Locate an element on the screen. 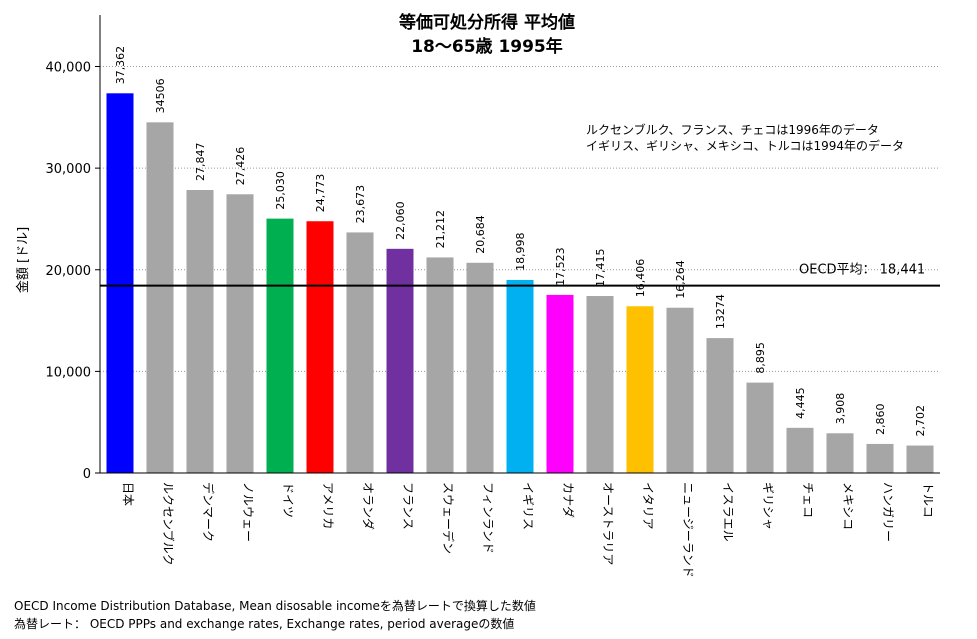 This screenshot has width=977, height=639. category-label: ノルウェー is located at coordinates (248, 512).